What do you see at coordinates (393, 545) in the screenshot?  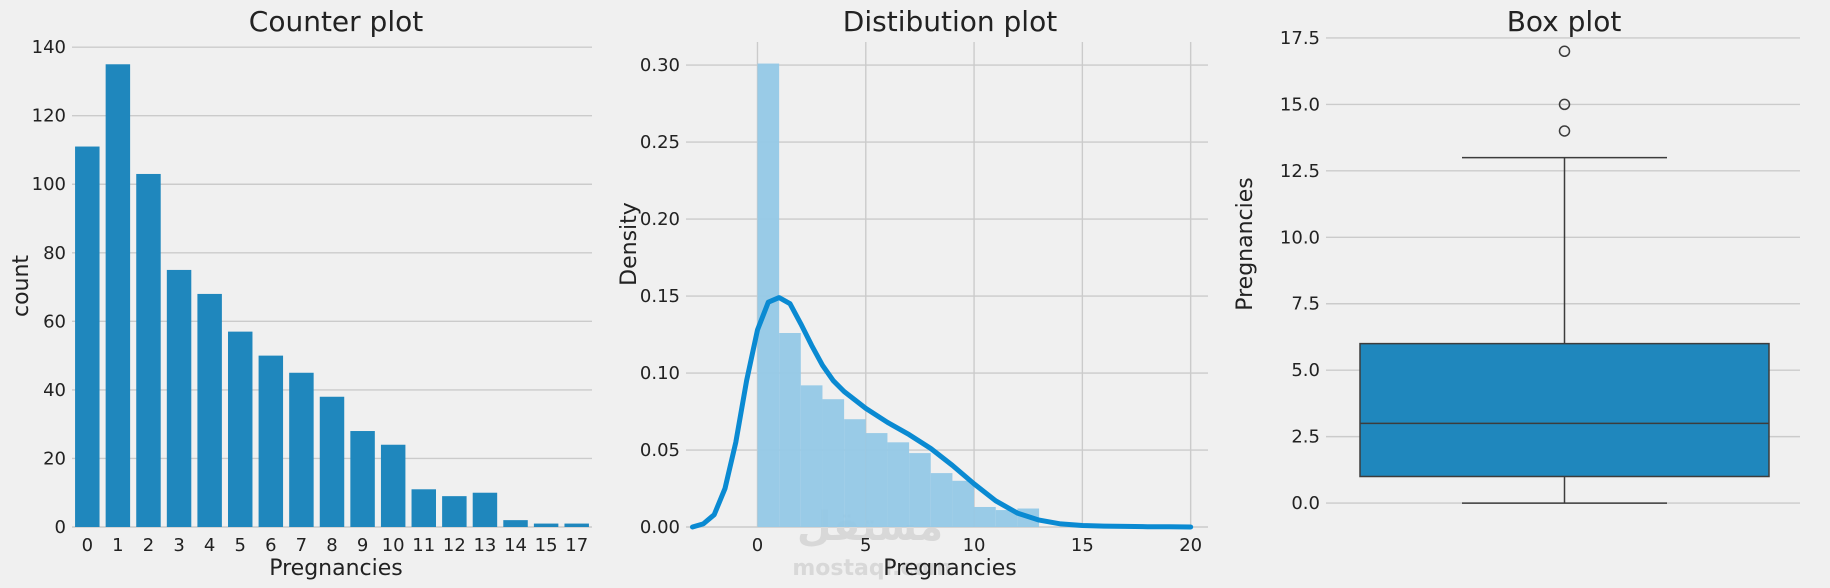 I see `counter-plot-x-tick: 10` at bounding box center [393, 545].